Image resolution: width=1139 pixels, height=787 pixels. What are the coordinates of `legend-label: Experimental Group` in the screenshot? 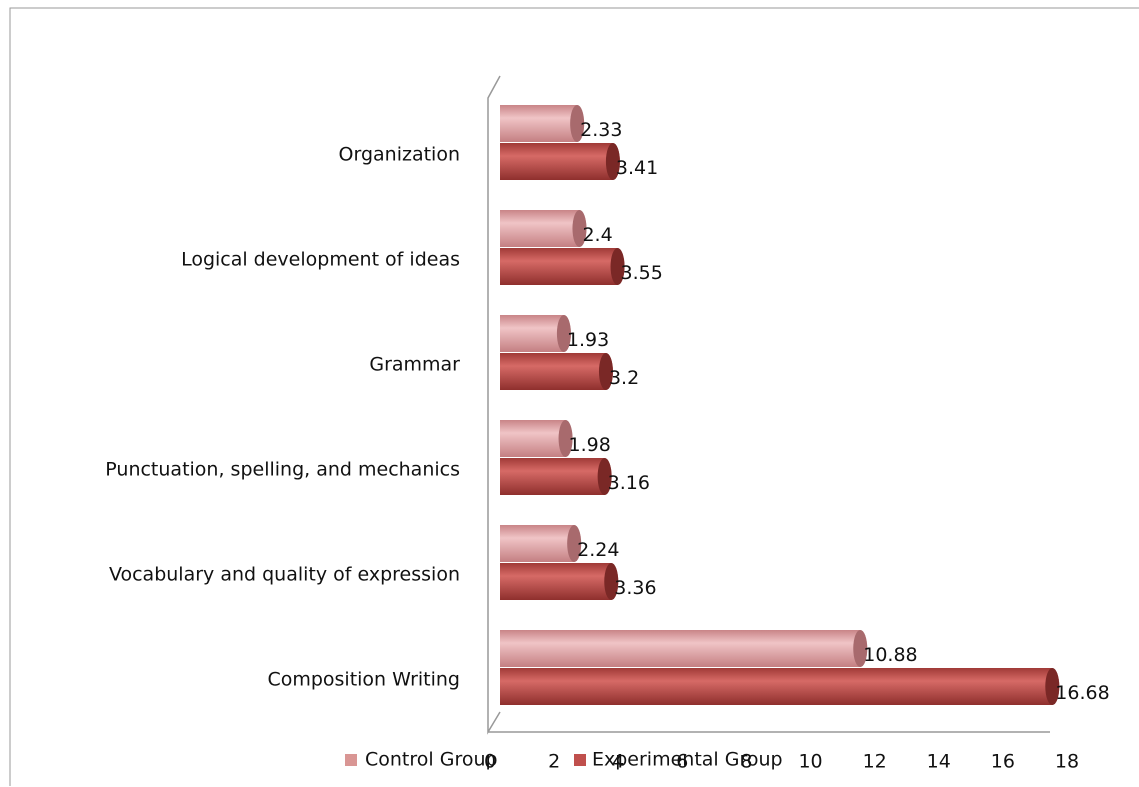 It's located at (687, 760).